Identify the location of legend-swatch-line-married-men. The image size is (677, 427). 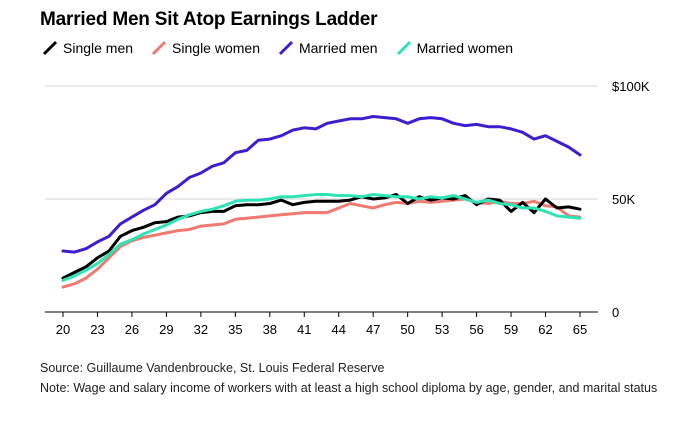
(286, 48).